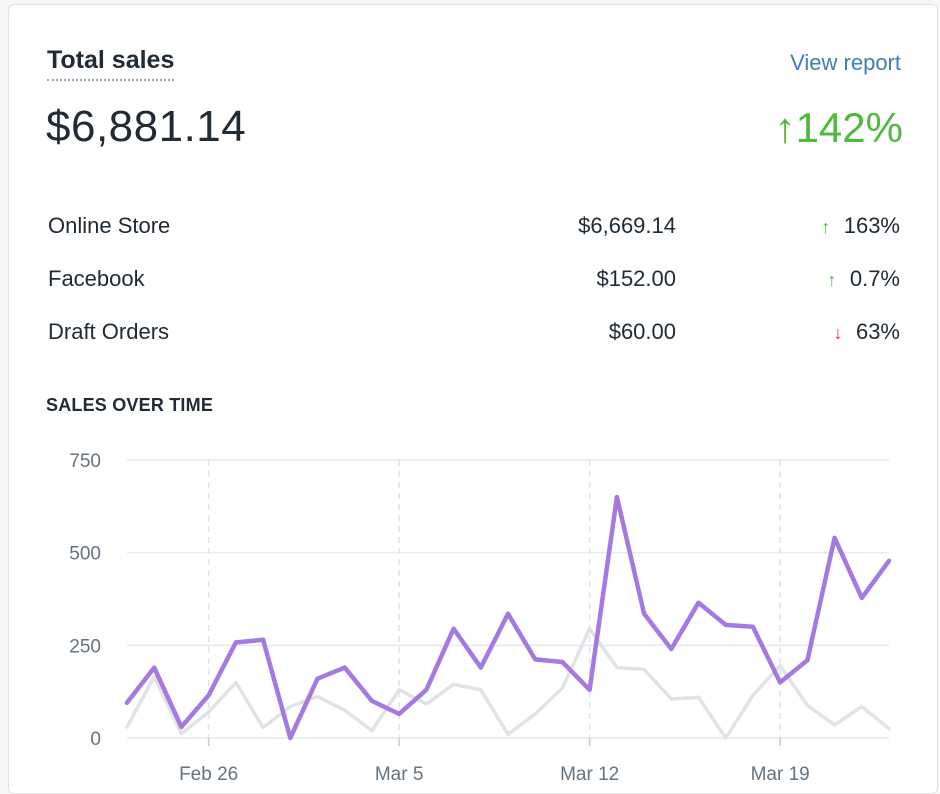 The width and height of the screenshot is (940, 794). I want to click on previous-period-line, so click(508, 683).